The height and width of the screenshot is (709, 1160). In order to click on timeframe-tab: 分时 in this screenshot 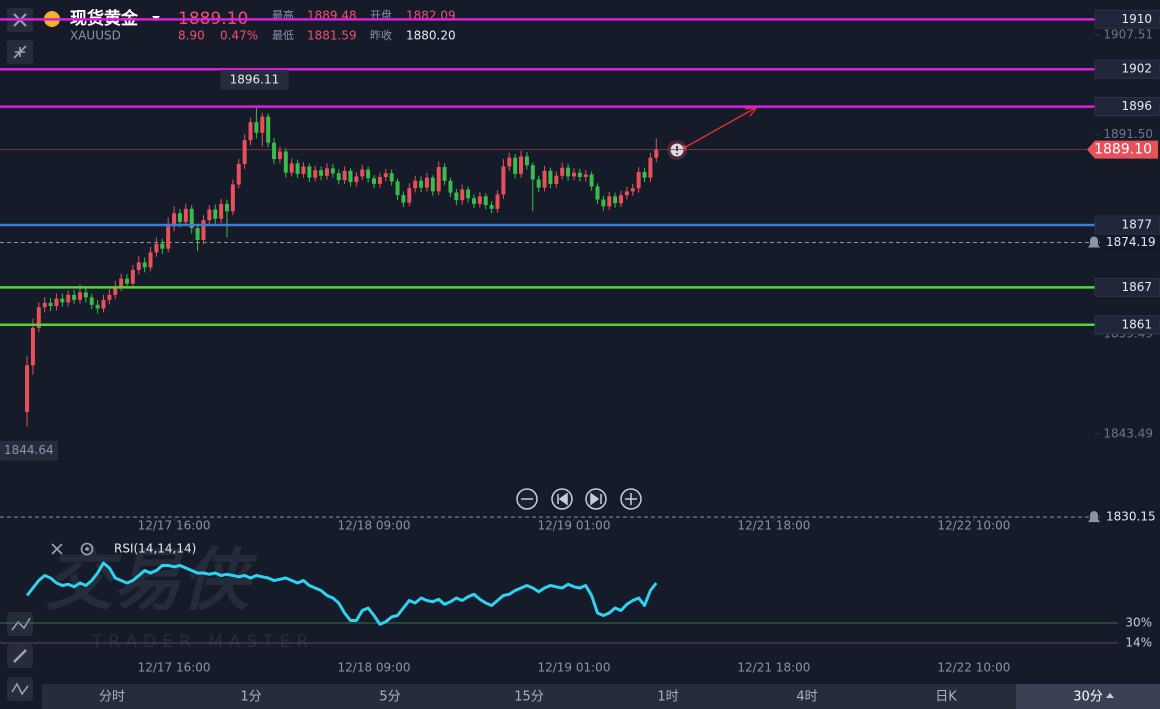, I will do `click(112, 697)`.